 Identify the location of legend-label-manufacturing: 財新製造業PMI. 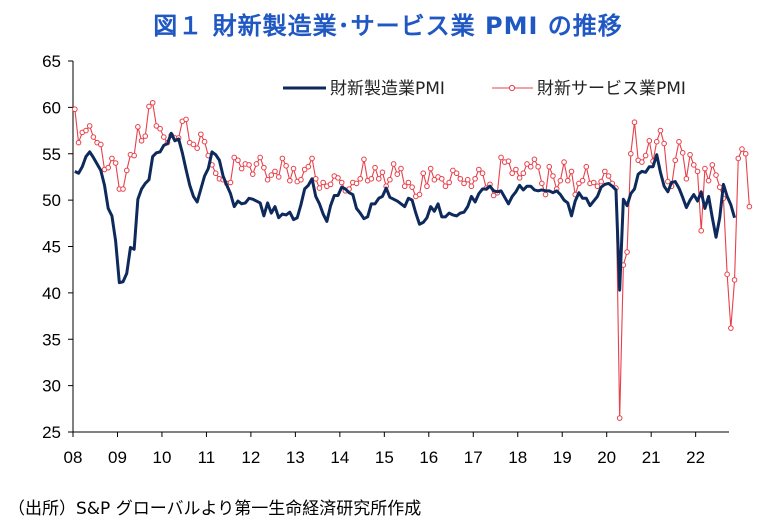
(387, 89).